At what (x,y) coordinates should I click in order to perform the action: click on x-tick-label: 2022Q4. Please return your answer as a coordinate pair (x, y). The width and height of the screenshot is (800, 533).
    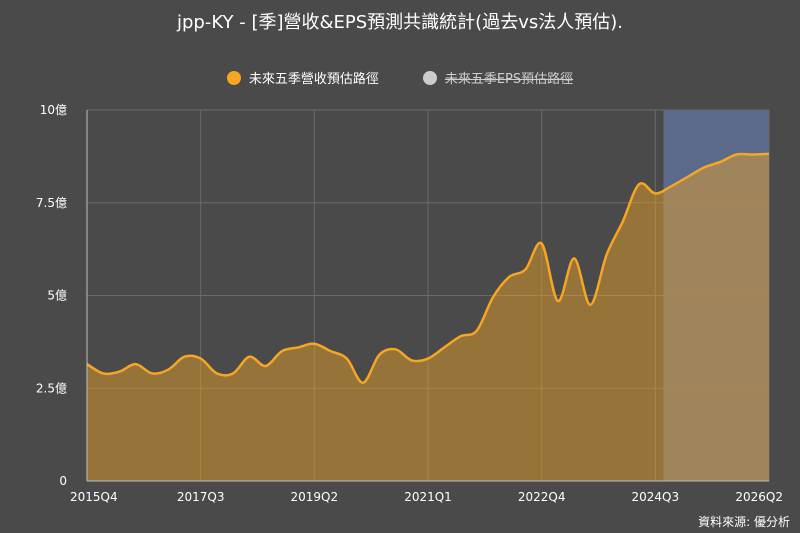
    Looking at the image, I should click on (542, 497).